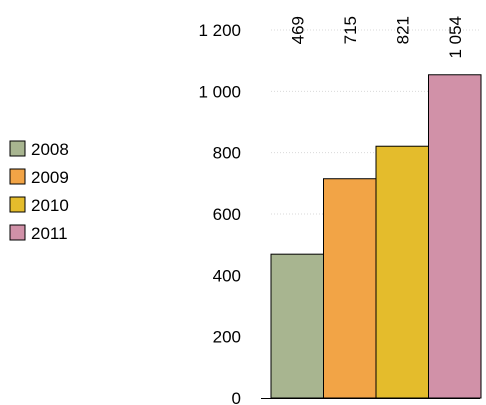 This screenshot has width=486, height=405. What do you see at coordinates (227, 275) in the screenshot?
I see `y-tick-label: 400` at bounding box center [227, 275].